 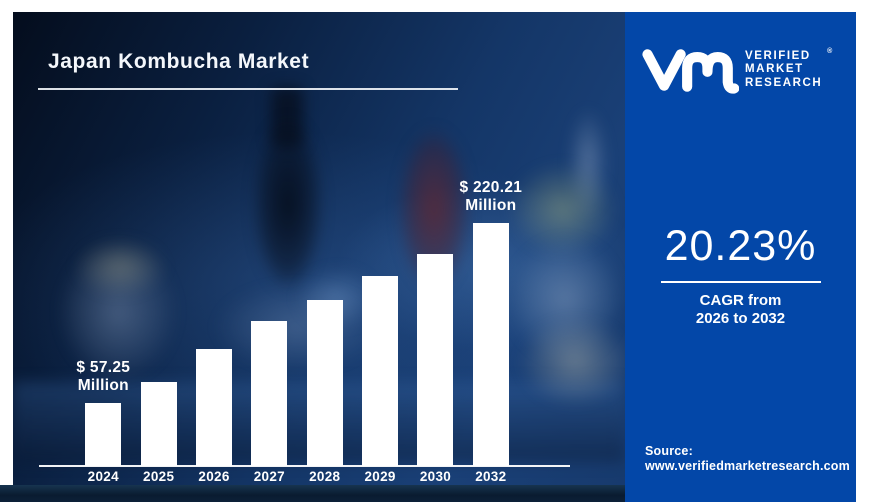 What do you see at coordinates (312, 493) in the screenshot?
I see `bottom-edge-strip` at bounding box center [312, 493].